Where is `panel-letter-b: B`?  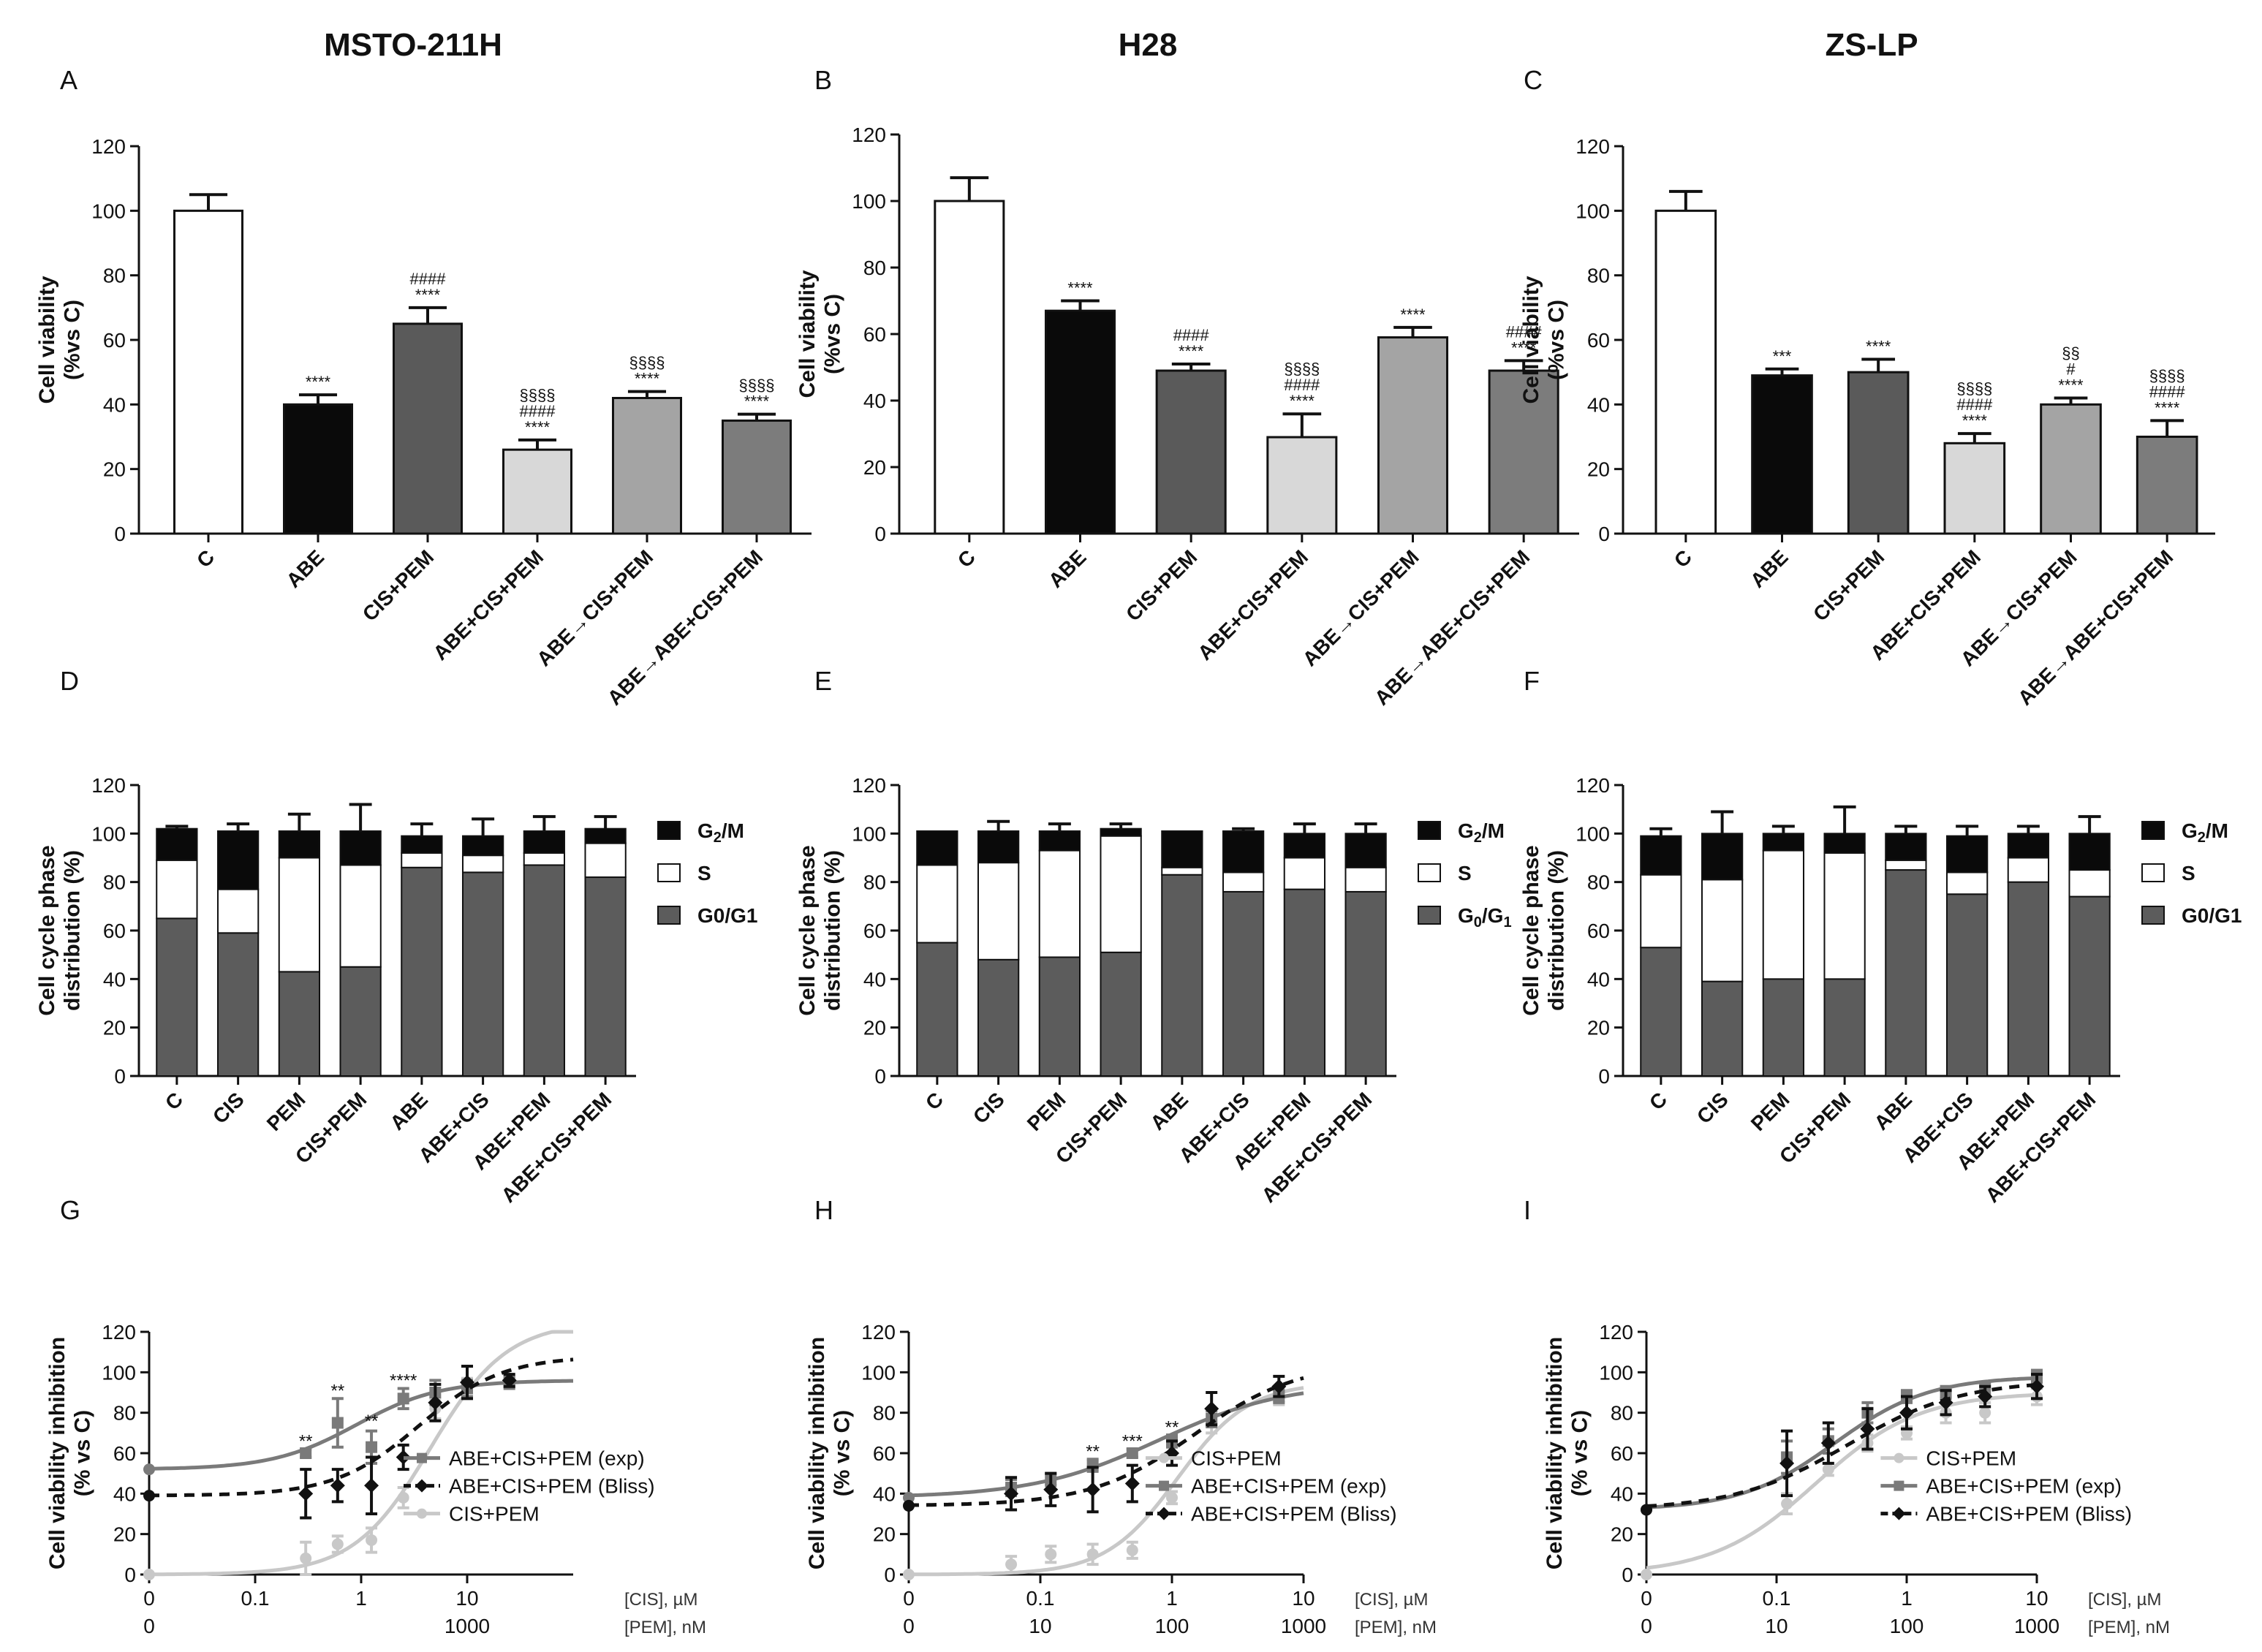
panel-letter-b: B is located at coordinates (823, 80).